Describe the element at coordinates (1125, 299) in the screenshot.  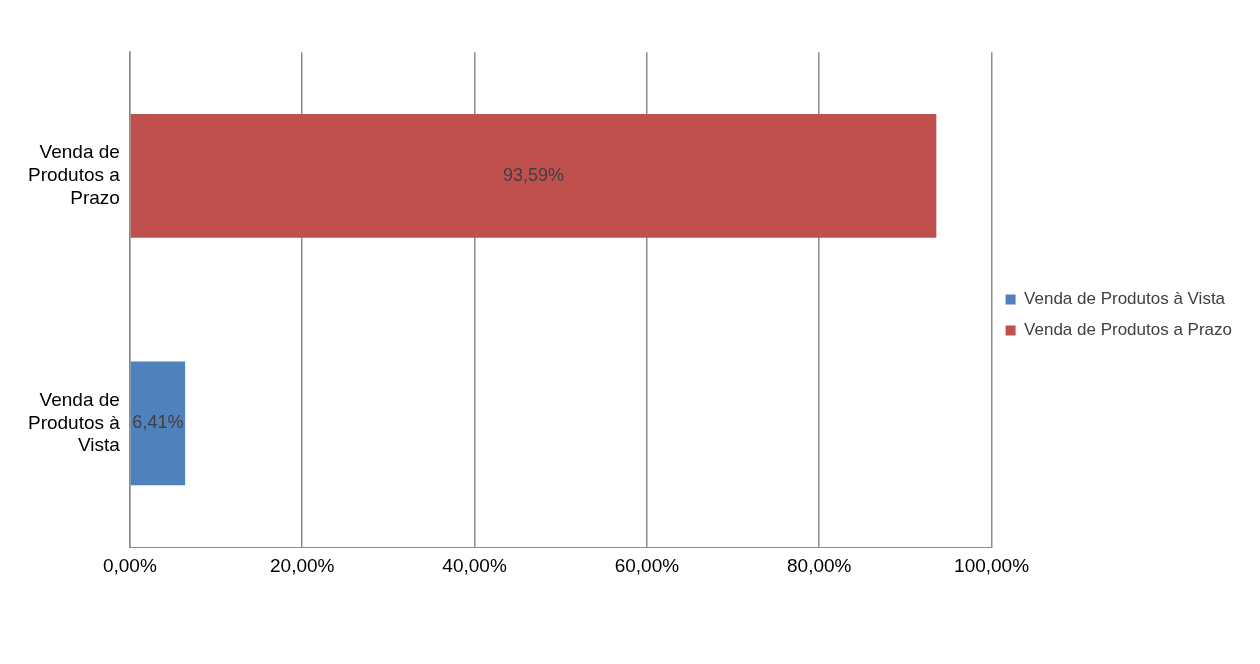
I see `legend-label: Venda de Produtos à Vista` at that location.